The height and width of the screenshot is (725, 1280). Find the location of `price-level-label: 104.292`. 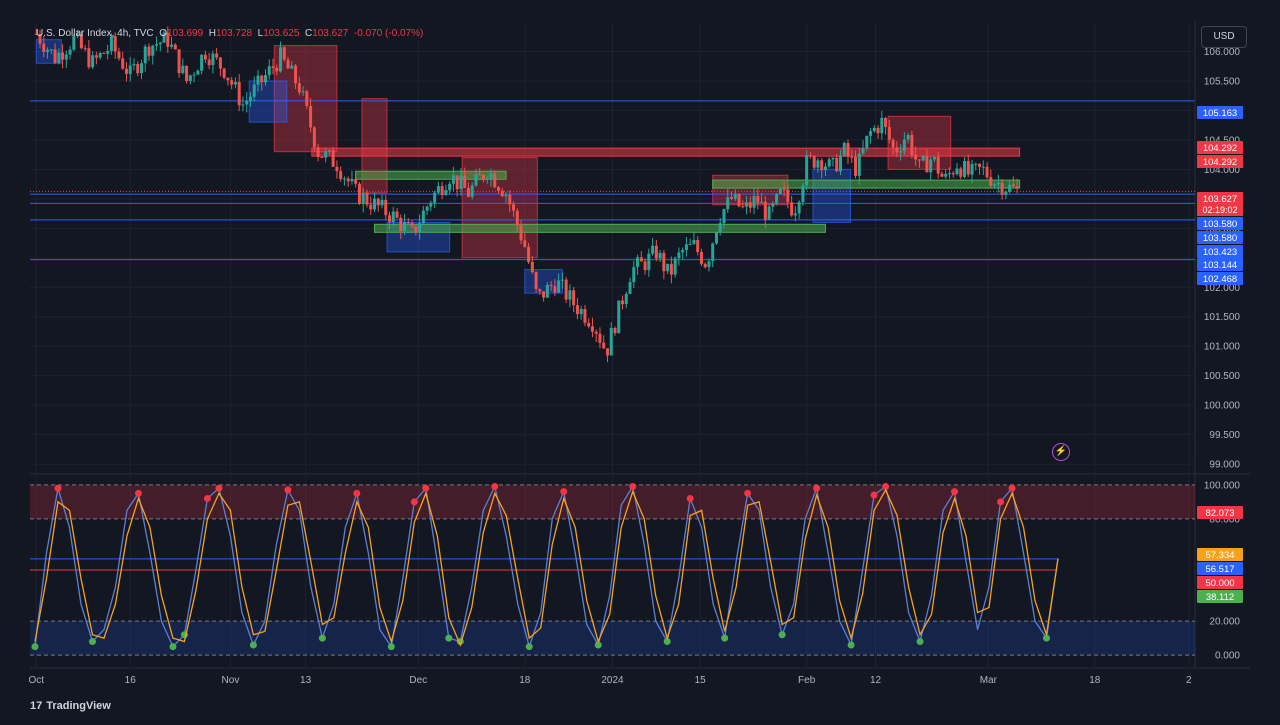

price-level-label: 104.292 is located at coordinates (1220, 147).